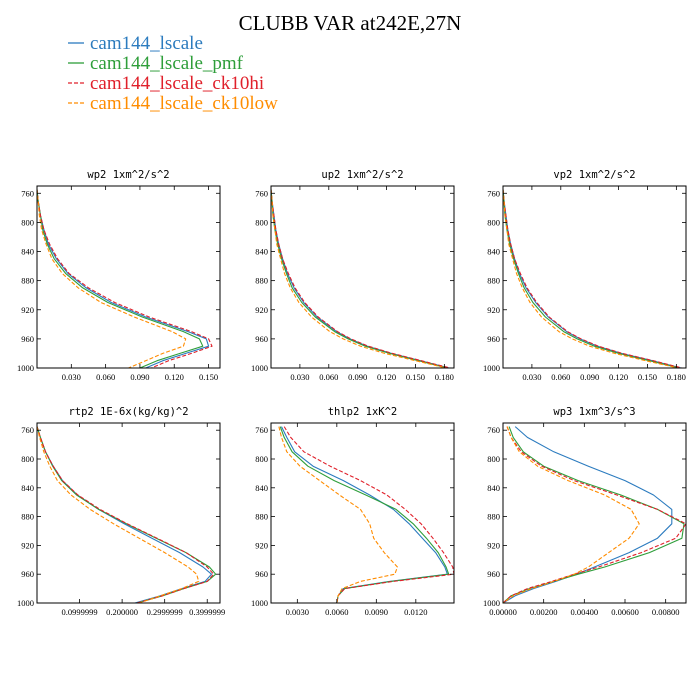 The image size is (700, 700). I want to click on x-tick-label: 0.0120, so click(415, 612).